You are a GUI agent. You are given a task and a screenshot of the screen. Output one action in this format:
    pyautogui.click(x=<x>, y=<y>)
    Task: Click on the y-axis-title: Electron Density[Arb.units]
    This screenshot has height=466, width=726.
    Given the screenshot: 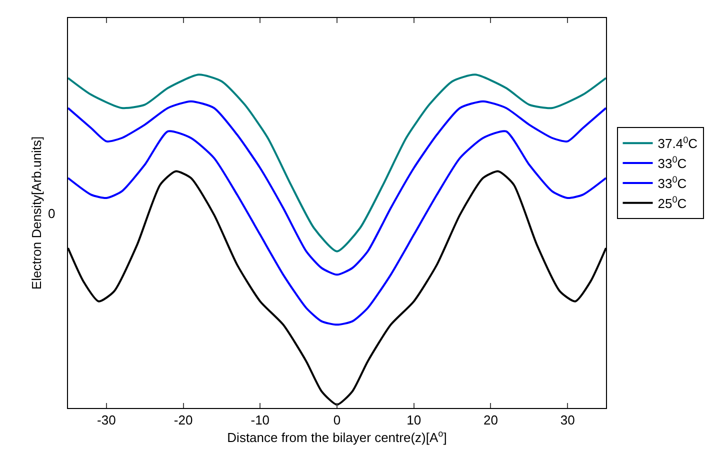 What is the action you would take?
    pyautogui.click(x=36, y=213)
    